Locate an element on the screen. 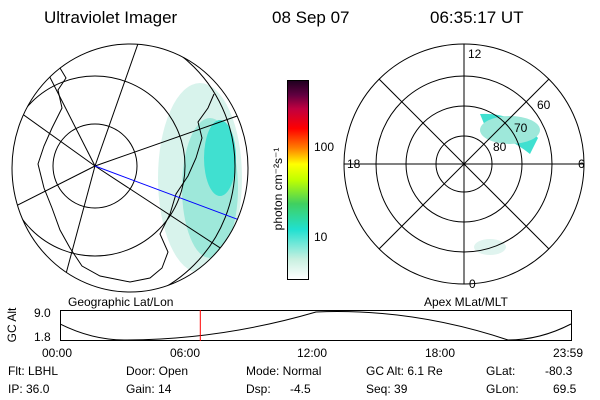 Image resolution: width=600 pixels, height=400 pixels. time-tick-1800: 18:00 is located at coordinates (440, 353).